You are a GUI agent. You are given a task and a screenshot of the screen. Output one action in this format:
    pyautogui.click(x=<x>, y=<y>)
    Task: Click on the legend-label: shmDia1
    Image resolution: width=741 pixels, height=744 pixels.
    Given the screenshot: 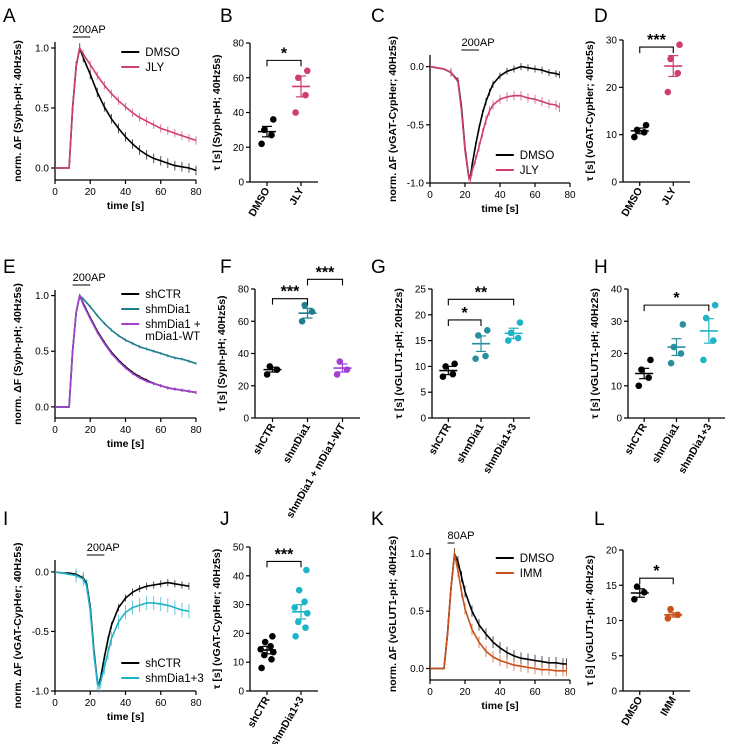 What is the action you would take?
    pyautogui.click(x=167, y=310)
    